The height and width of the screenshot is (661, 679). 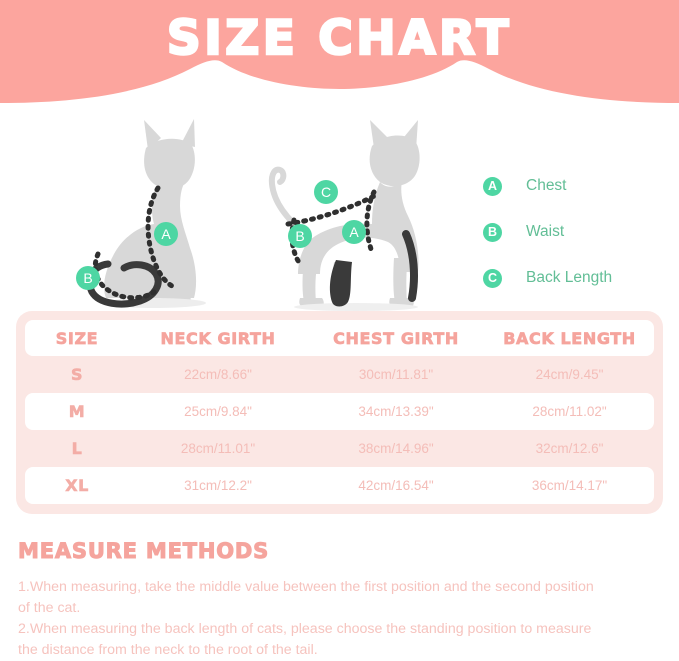 I want to click on legend-label-waist: Waist, so click(x=545, y=231).